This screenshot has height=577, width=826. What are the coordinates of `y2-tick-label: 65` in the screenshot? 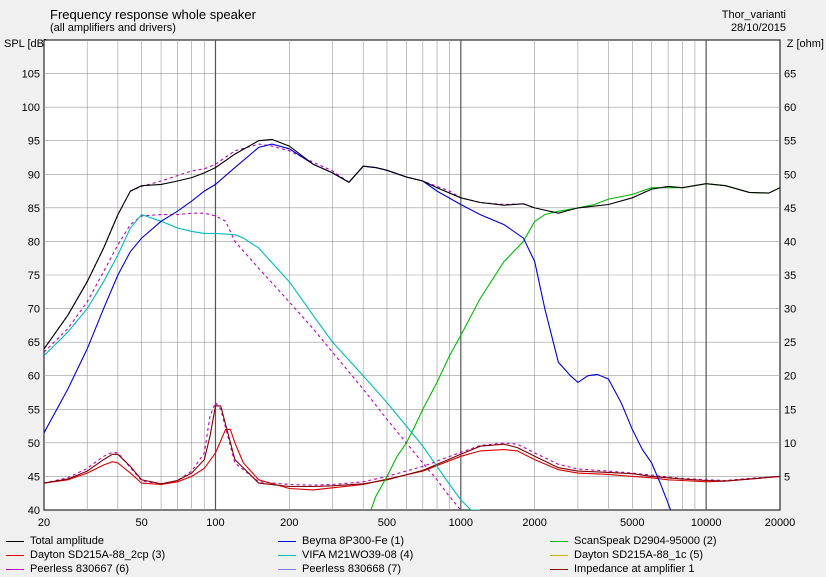 It's located at (790, 75).